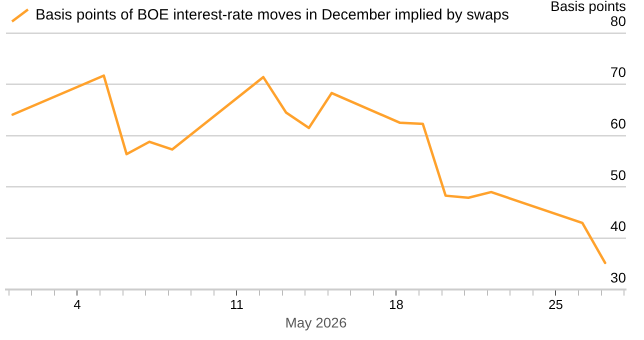 The height and width of the screenshot is (340, 644). Describe the element at coordinates (618, 174) in the screenshot. I see `y-tick-label: 50` at that location.